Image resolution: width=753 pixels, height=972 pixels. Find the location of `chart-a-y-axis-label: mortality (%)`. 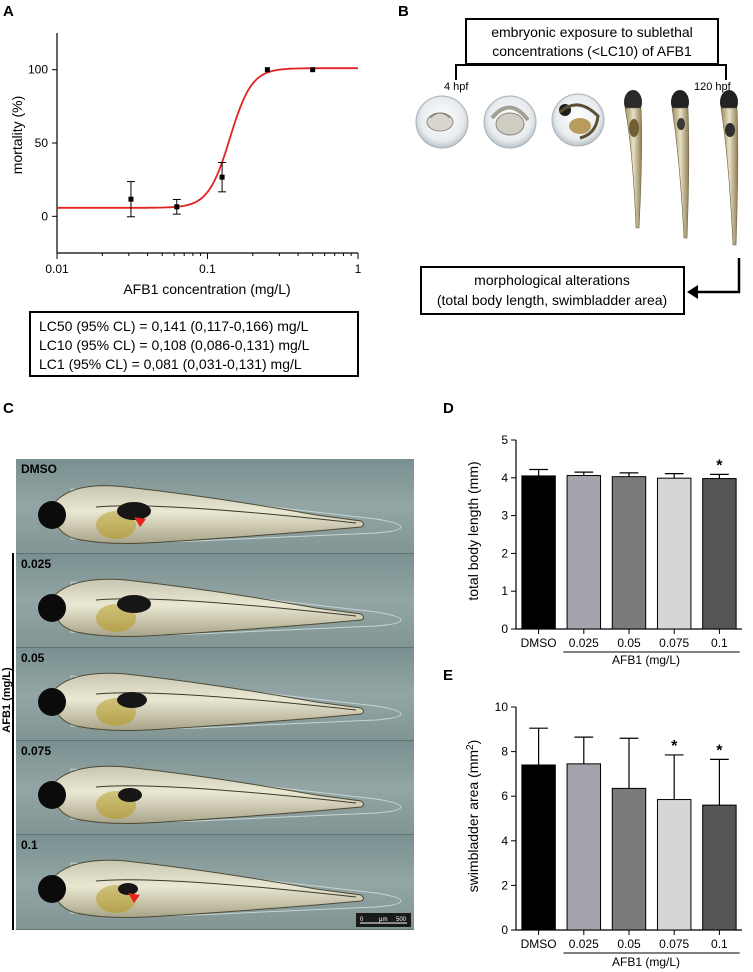

chart-a-y-axis-label: mortality (%) is located at coordinates (17, 135).